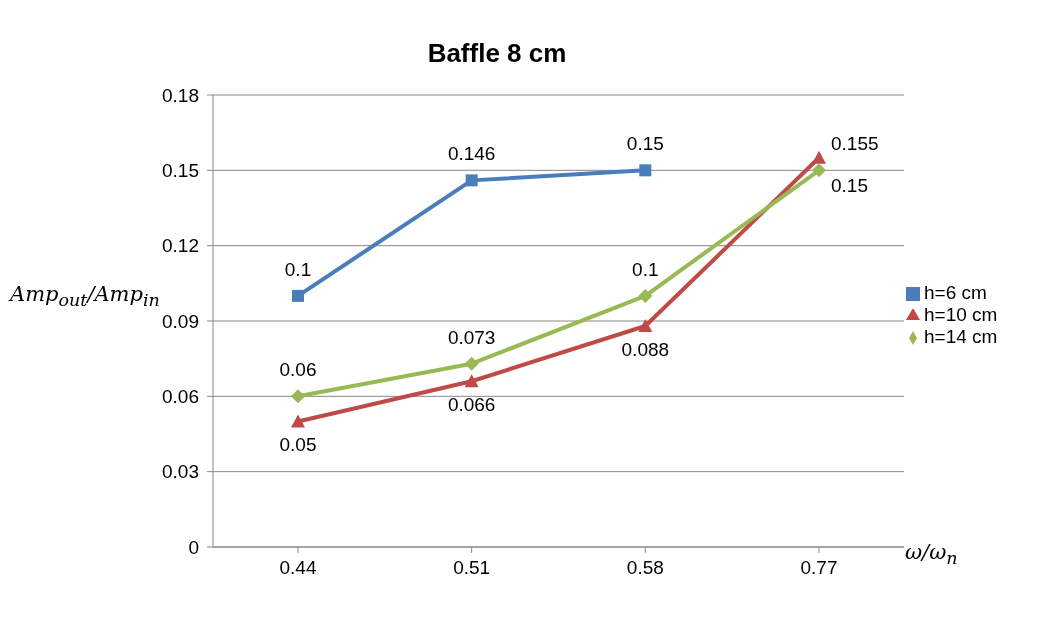  I want to click on x-axis-title: ω/ω$_{n}$, so click(931, 554).